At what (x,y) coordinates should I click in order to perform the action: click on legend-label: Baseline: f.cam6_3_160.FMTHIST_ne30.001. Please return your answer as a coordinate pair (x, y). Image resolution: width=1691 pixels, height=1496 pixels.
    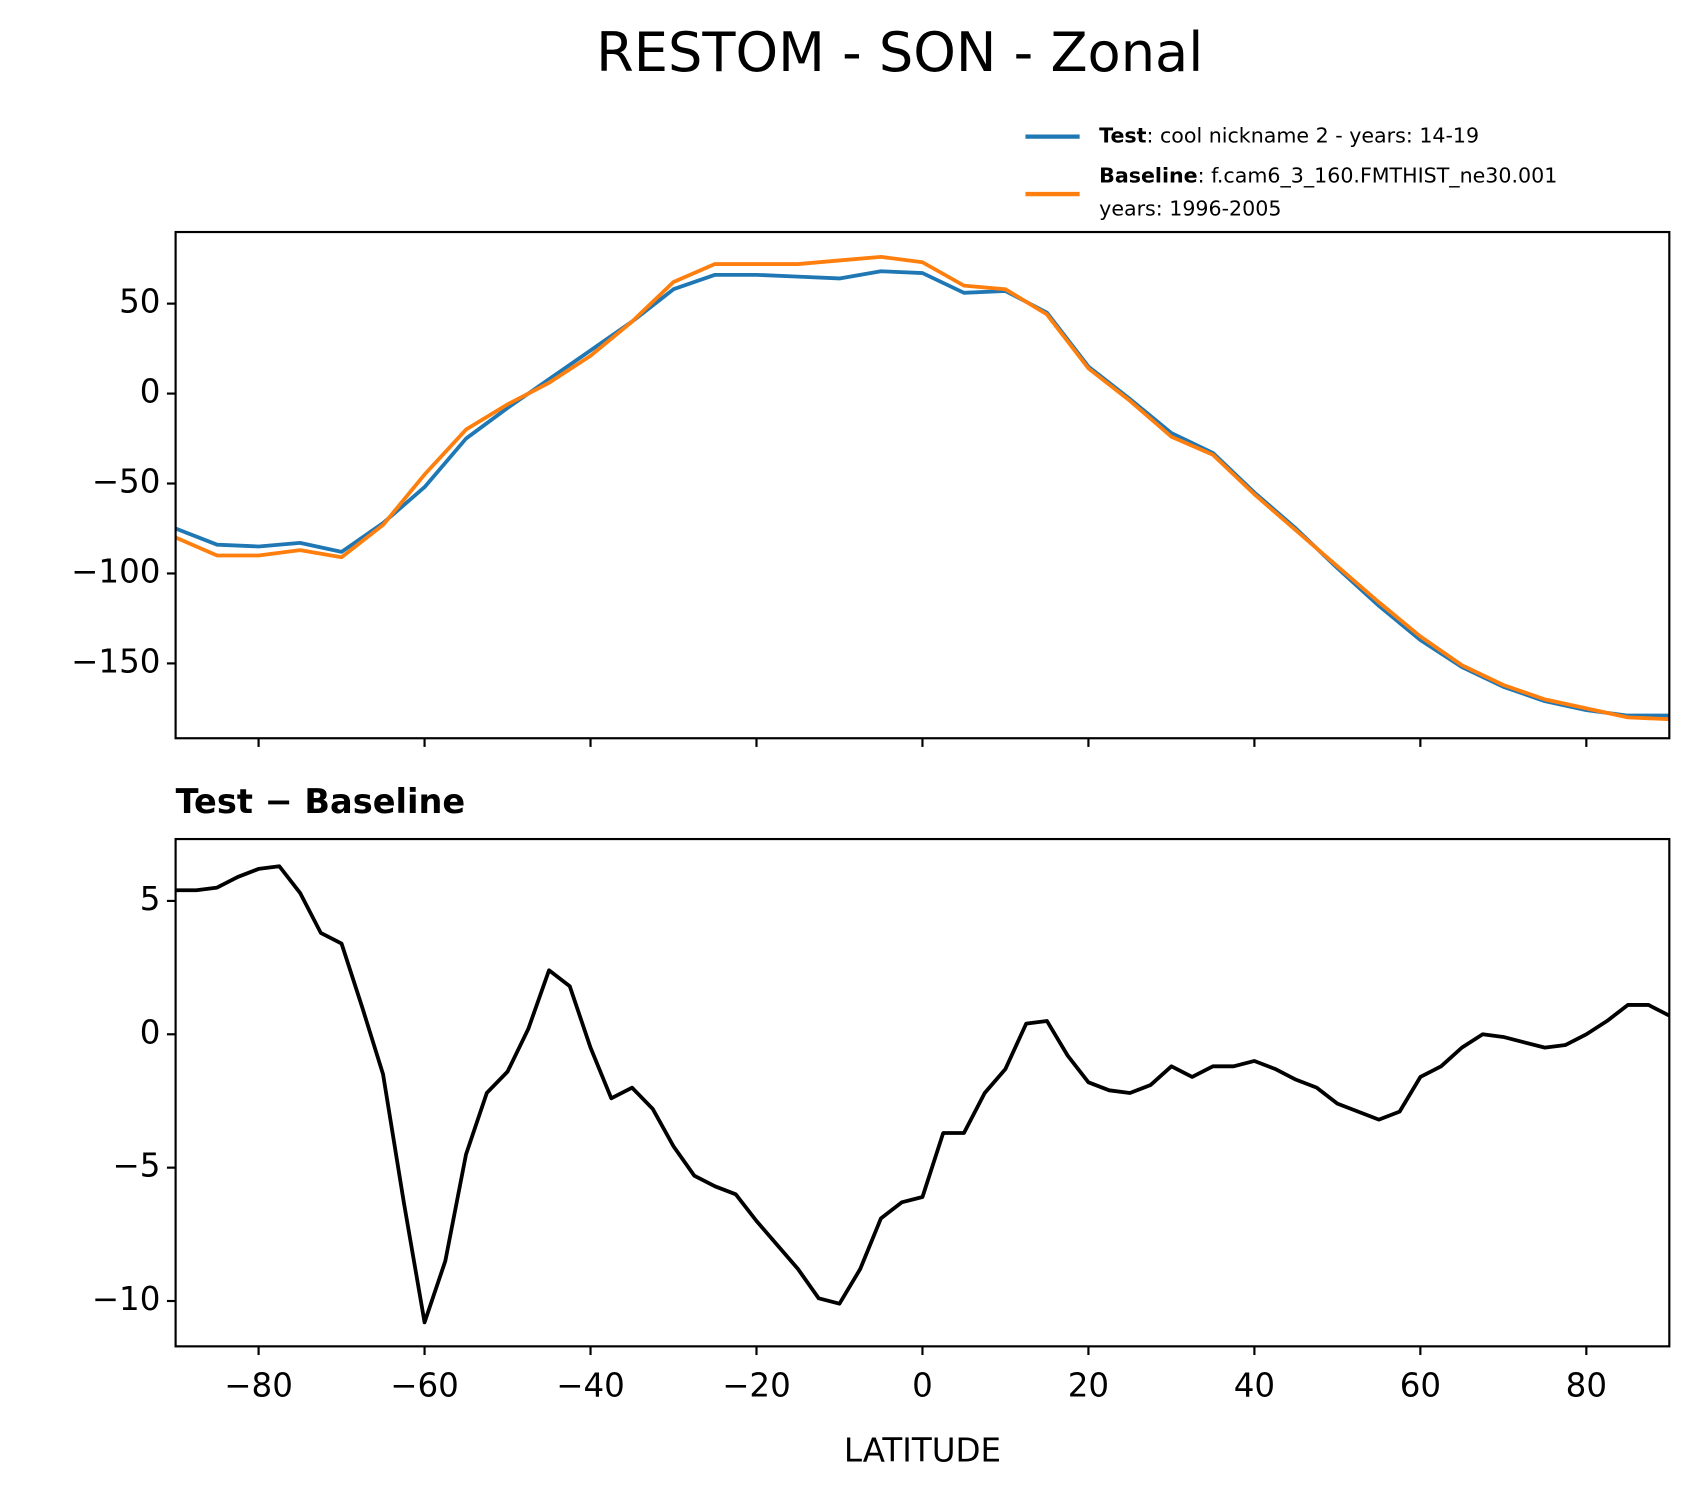
    Looking at the image, I should click on (1328, 176).